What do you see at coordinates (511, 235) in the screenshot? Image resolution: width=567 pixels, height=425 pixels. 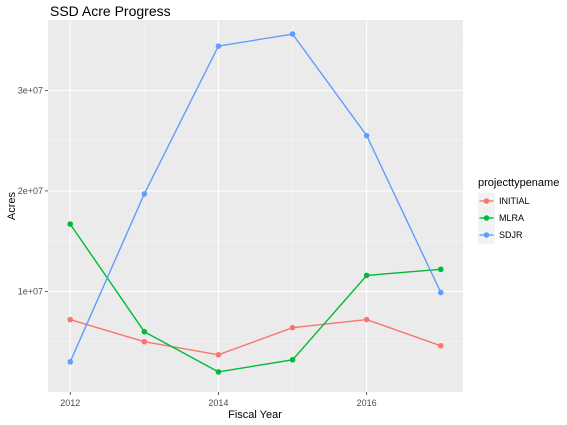 I see `legend-label-sdjr: SDJR` at bounding box center [511, 235].